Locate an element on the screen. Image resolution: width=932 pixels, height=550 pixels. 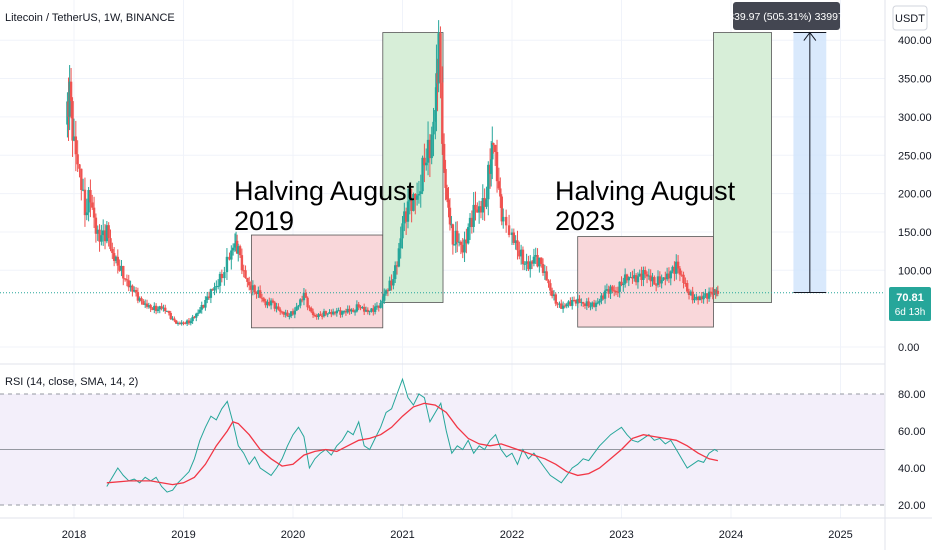
annotation-2023-line1: Halving August is located at coordinates (645, 191).